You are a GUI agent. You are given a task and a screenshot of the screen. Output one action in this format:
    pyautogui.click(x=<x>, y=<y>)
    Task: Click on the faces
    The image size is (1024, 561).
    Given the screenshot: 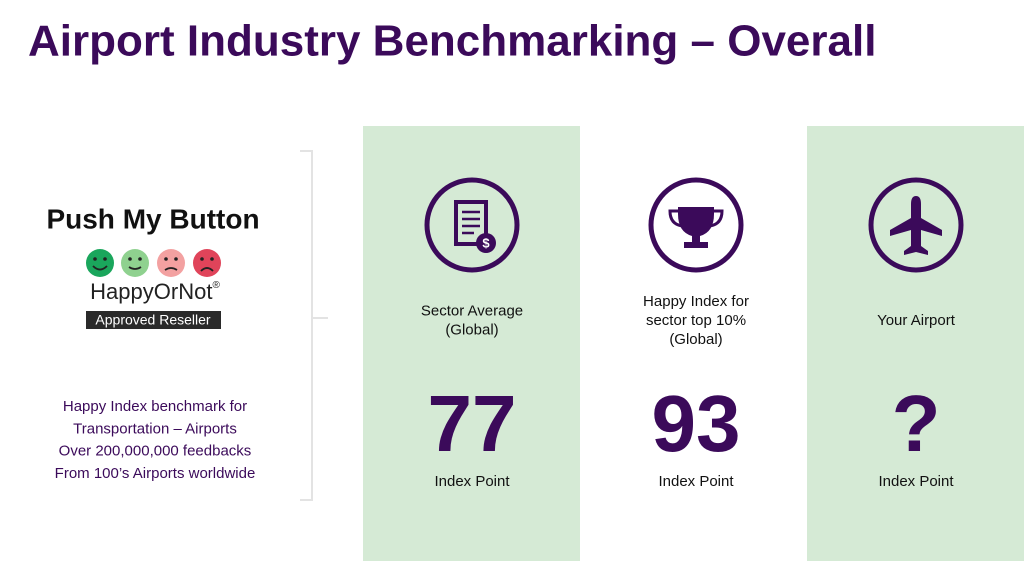 What is the action you would take?
    pyautogui.click(x=153, y=263)
    